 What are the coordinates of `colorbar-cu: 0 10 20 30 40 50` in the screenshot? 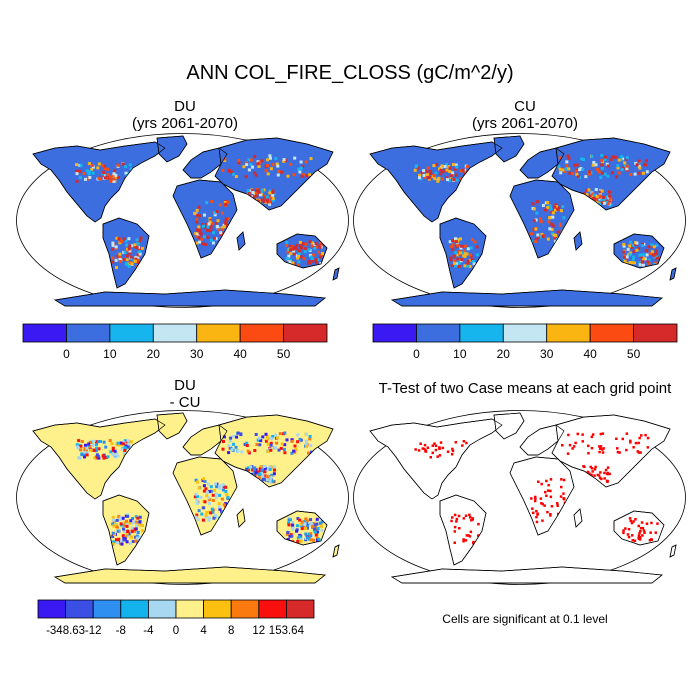 It's located at (525, 342).